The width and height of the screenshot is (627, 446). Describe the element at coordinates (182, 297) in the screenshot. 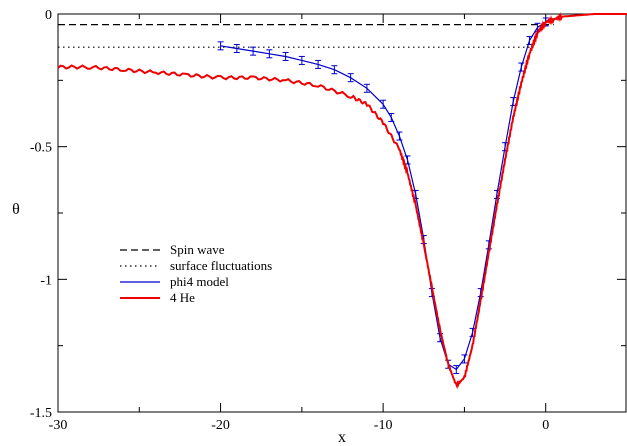

I see `legend-label: 4 He` at that location.